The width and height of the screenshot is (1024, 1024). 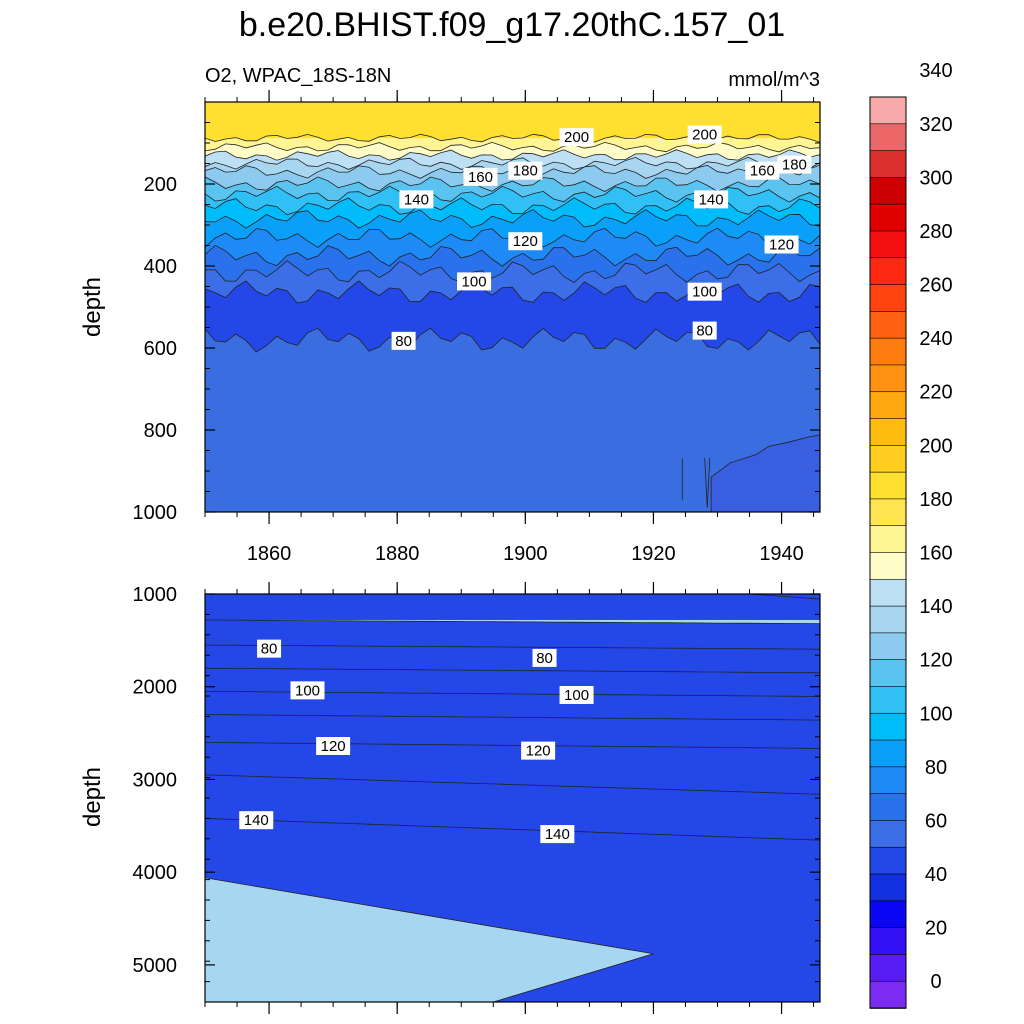 I want to click on contour-label: 180, so click(x=525, y=170).